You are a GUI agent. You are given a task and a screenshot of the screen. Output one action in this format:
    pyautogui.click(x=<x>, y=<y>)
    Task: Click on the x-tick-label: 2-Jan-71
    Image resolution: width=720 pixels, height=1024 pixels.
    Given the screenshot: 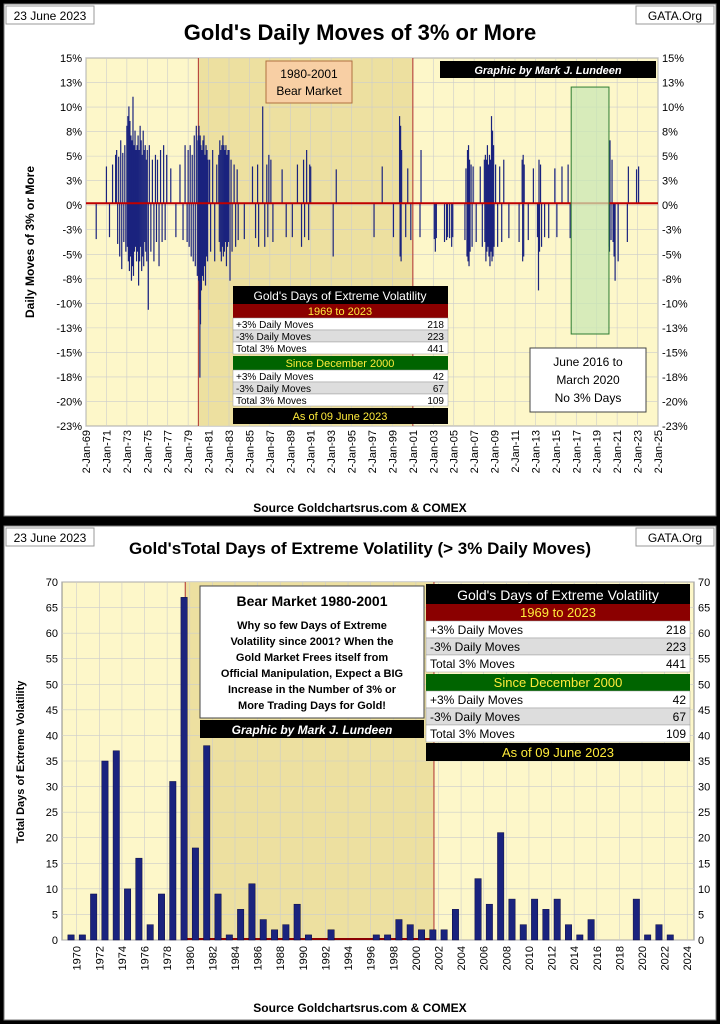 What is the action you would take?
    pyautogui.click(x=107, y=451)
    